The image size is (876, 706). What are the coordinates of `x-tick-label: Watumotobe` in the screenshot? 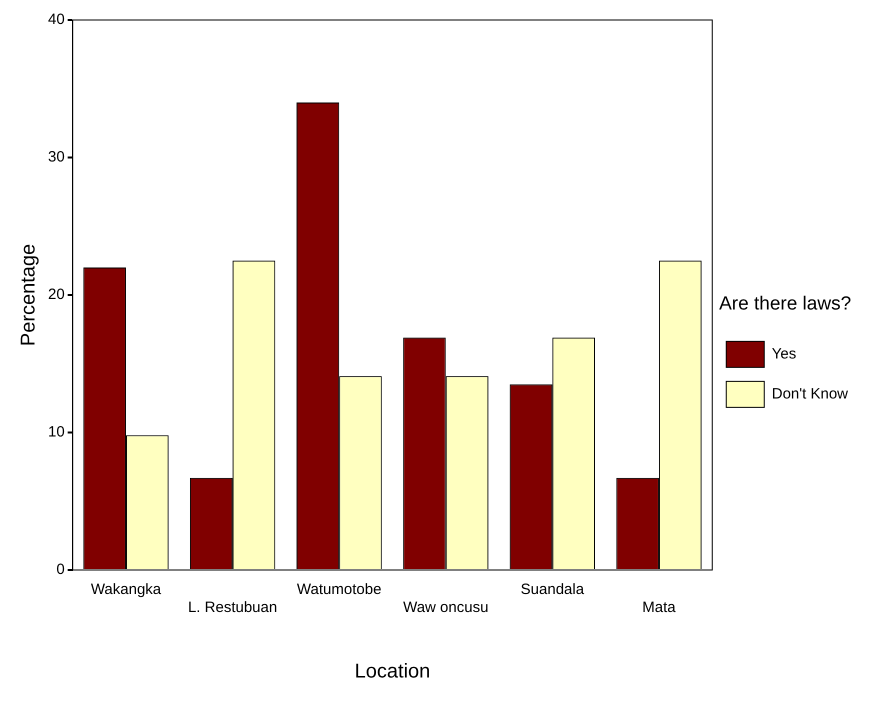 It's located at (339, 589).